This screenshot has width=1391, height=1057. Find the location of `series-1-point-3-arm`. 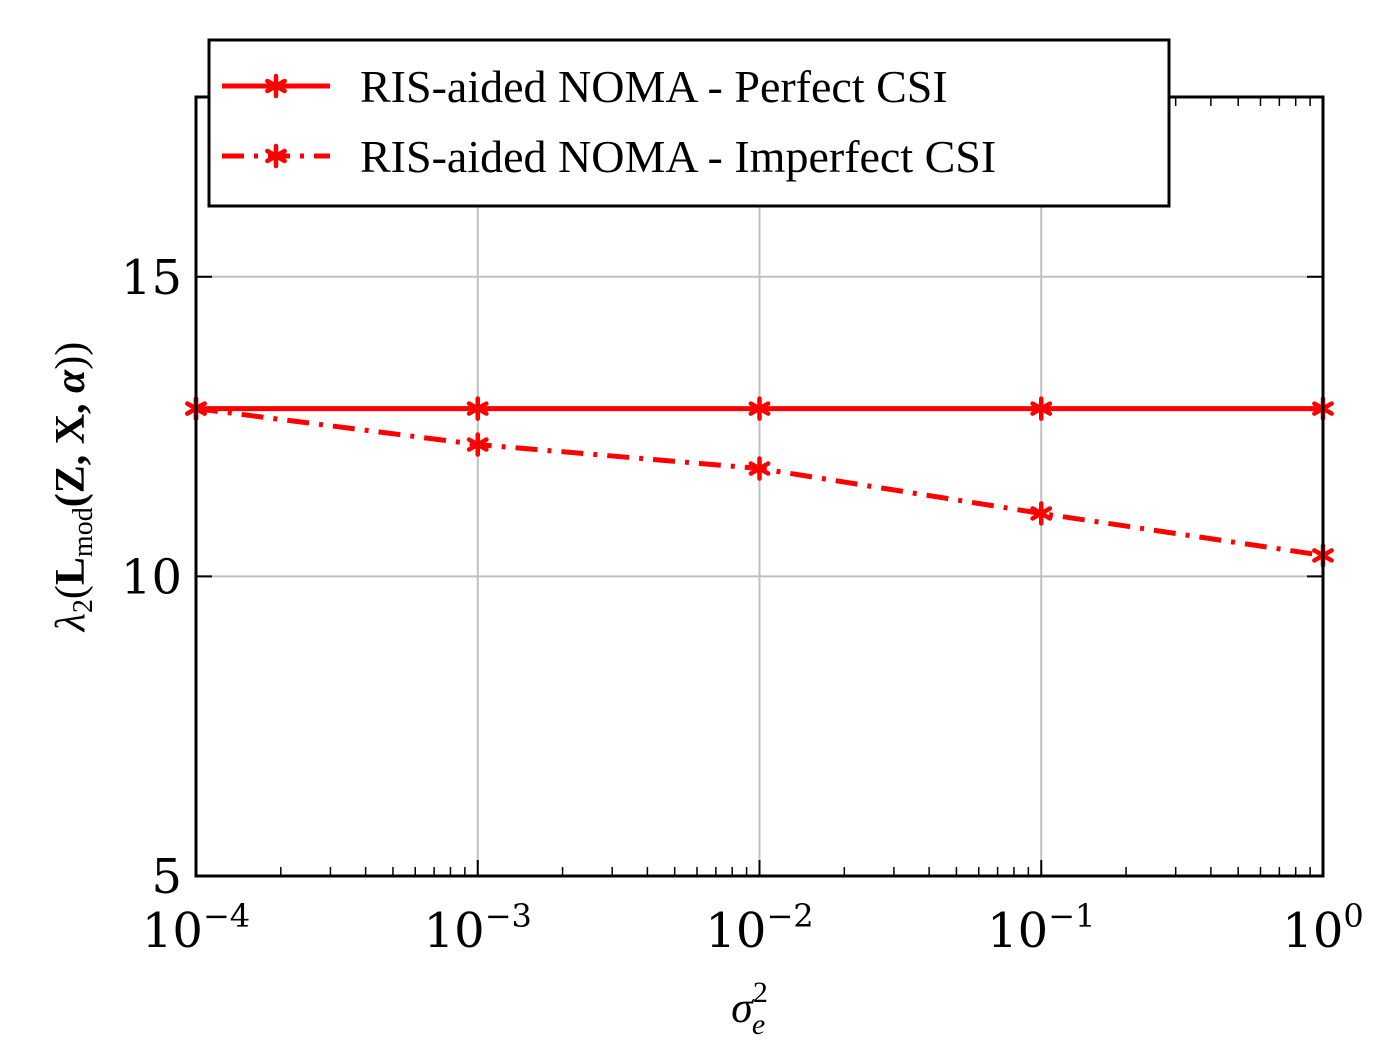

series-1-point-3-arm is located at coordinates (1041, 513).